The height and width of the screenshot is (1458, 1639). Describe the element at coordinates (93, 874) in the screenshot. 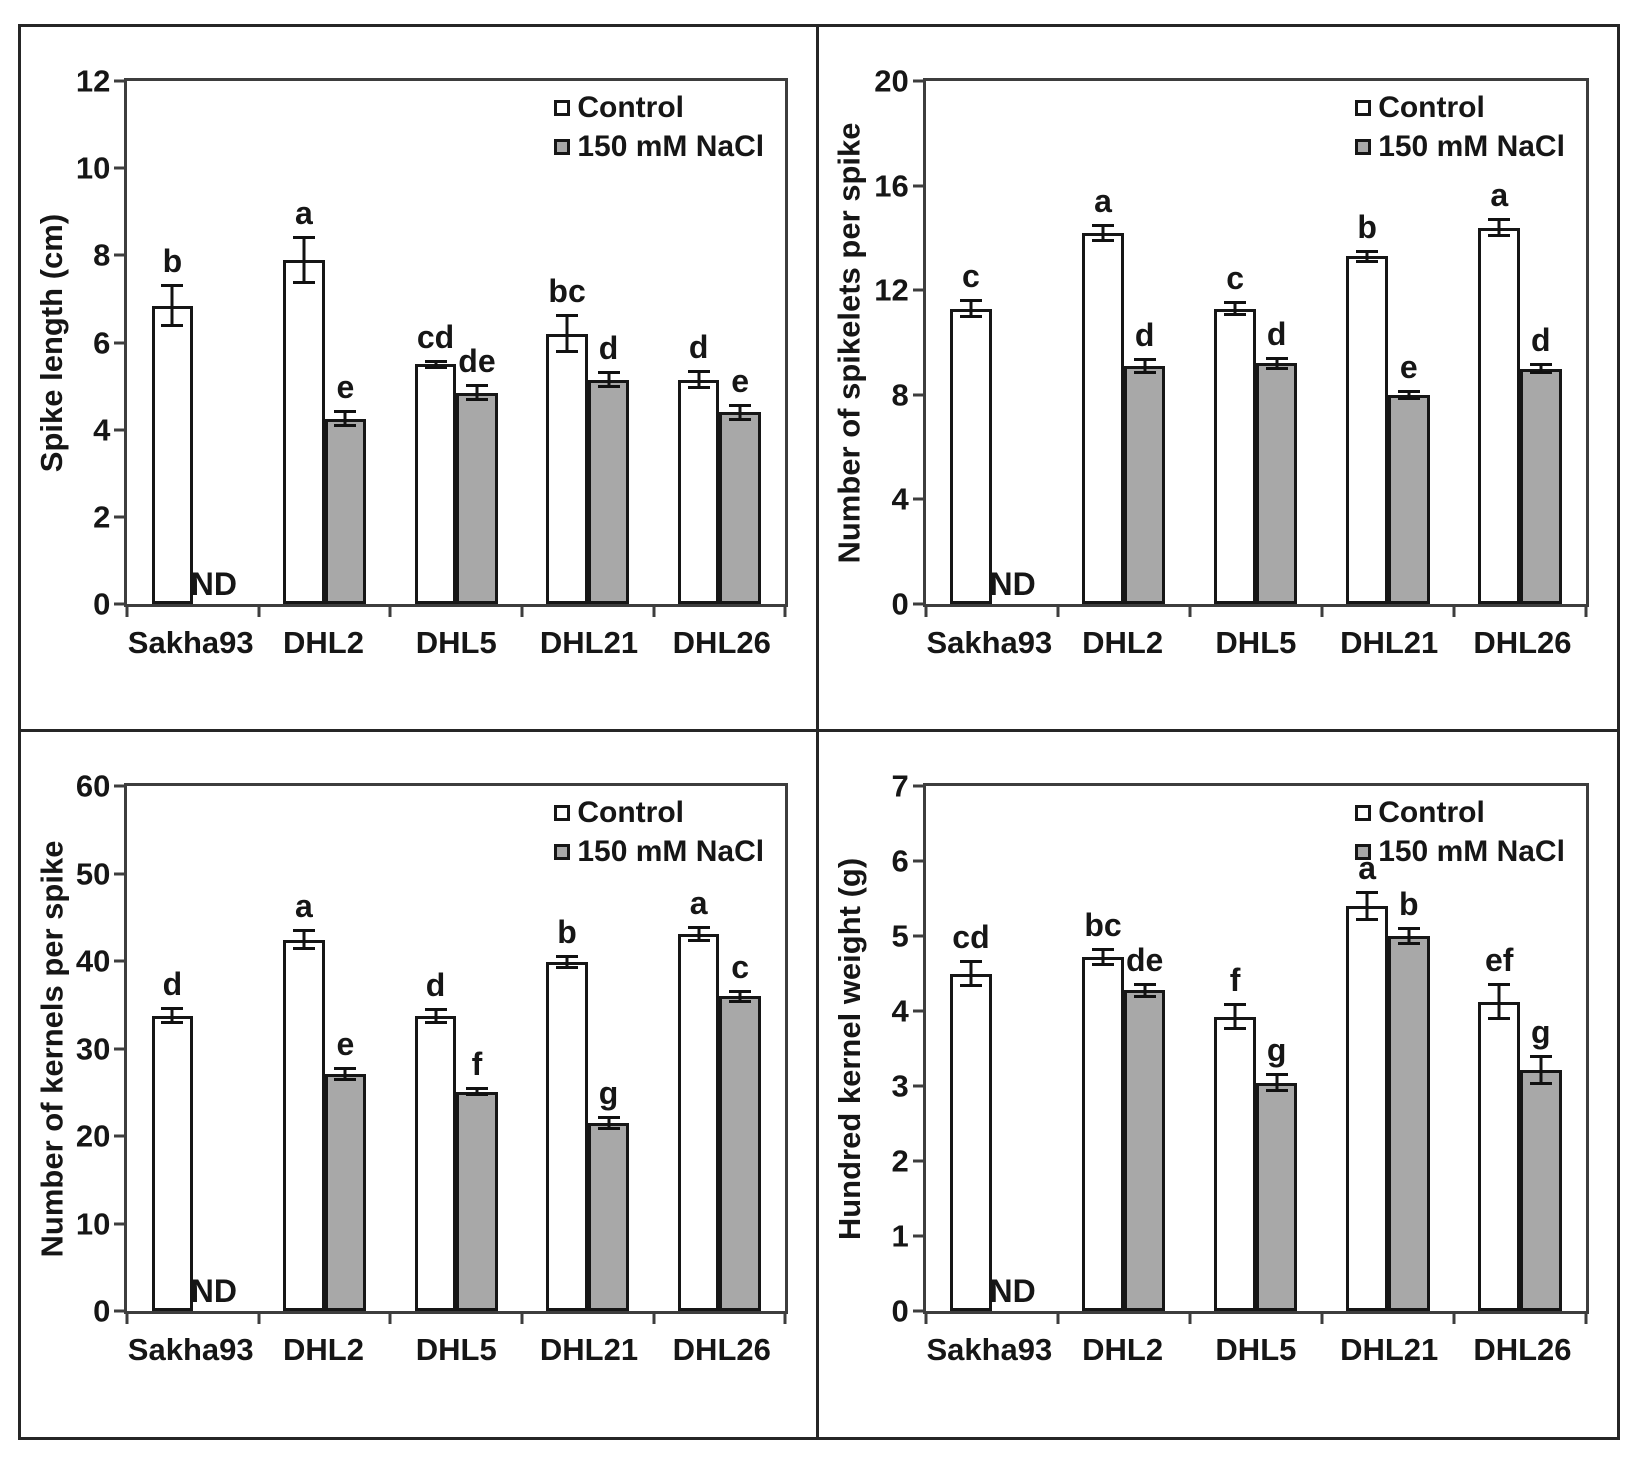

I see `y-tick-label: 50` at that location.